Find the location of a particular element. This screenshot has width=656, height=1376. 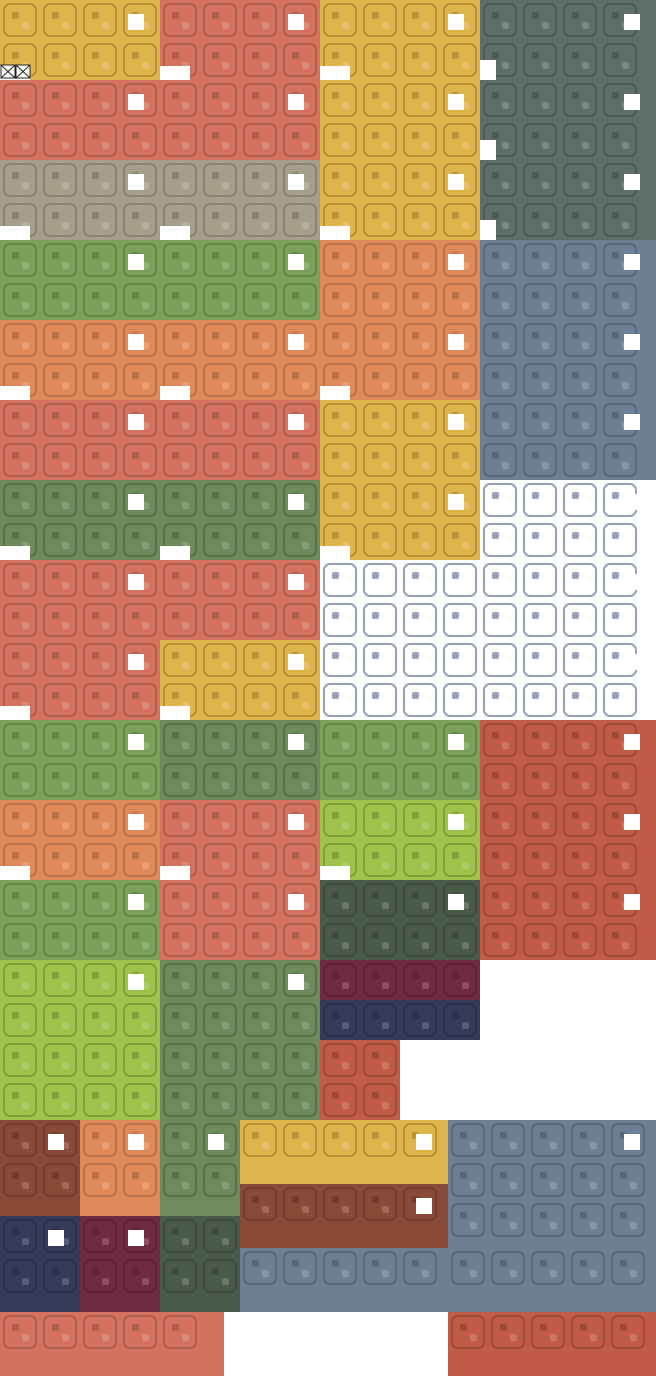

tile-block-slate-tiles is located at coordinates (552, 1184).